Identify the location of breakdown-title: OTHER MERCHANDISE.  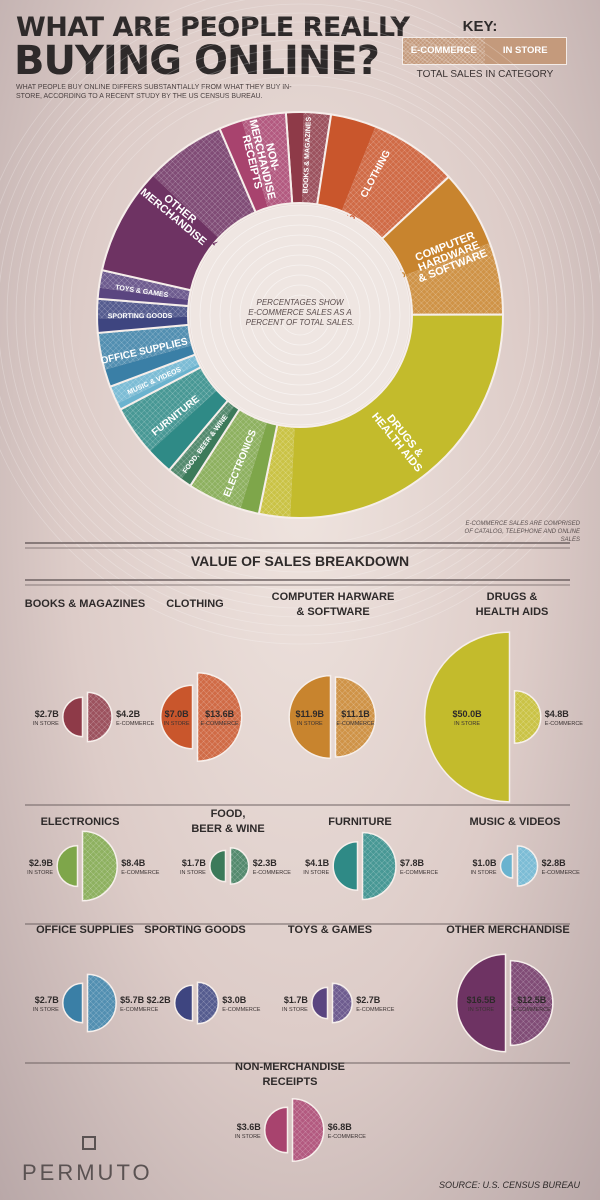
(507, 930).